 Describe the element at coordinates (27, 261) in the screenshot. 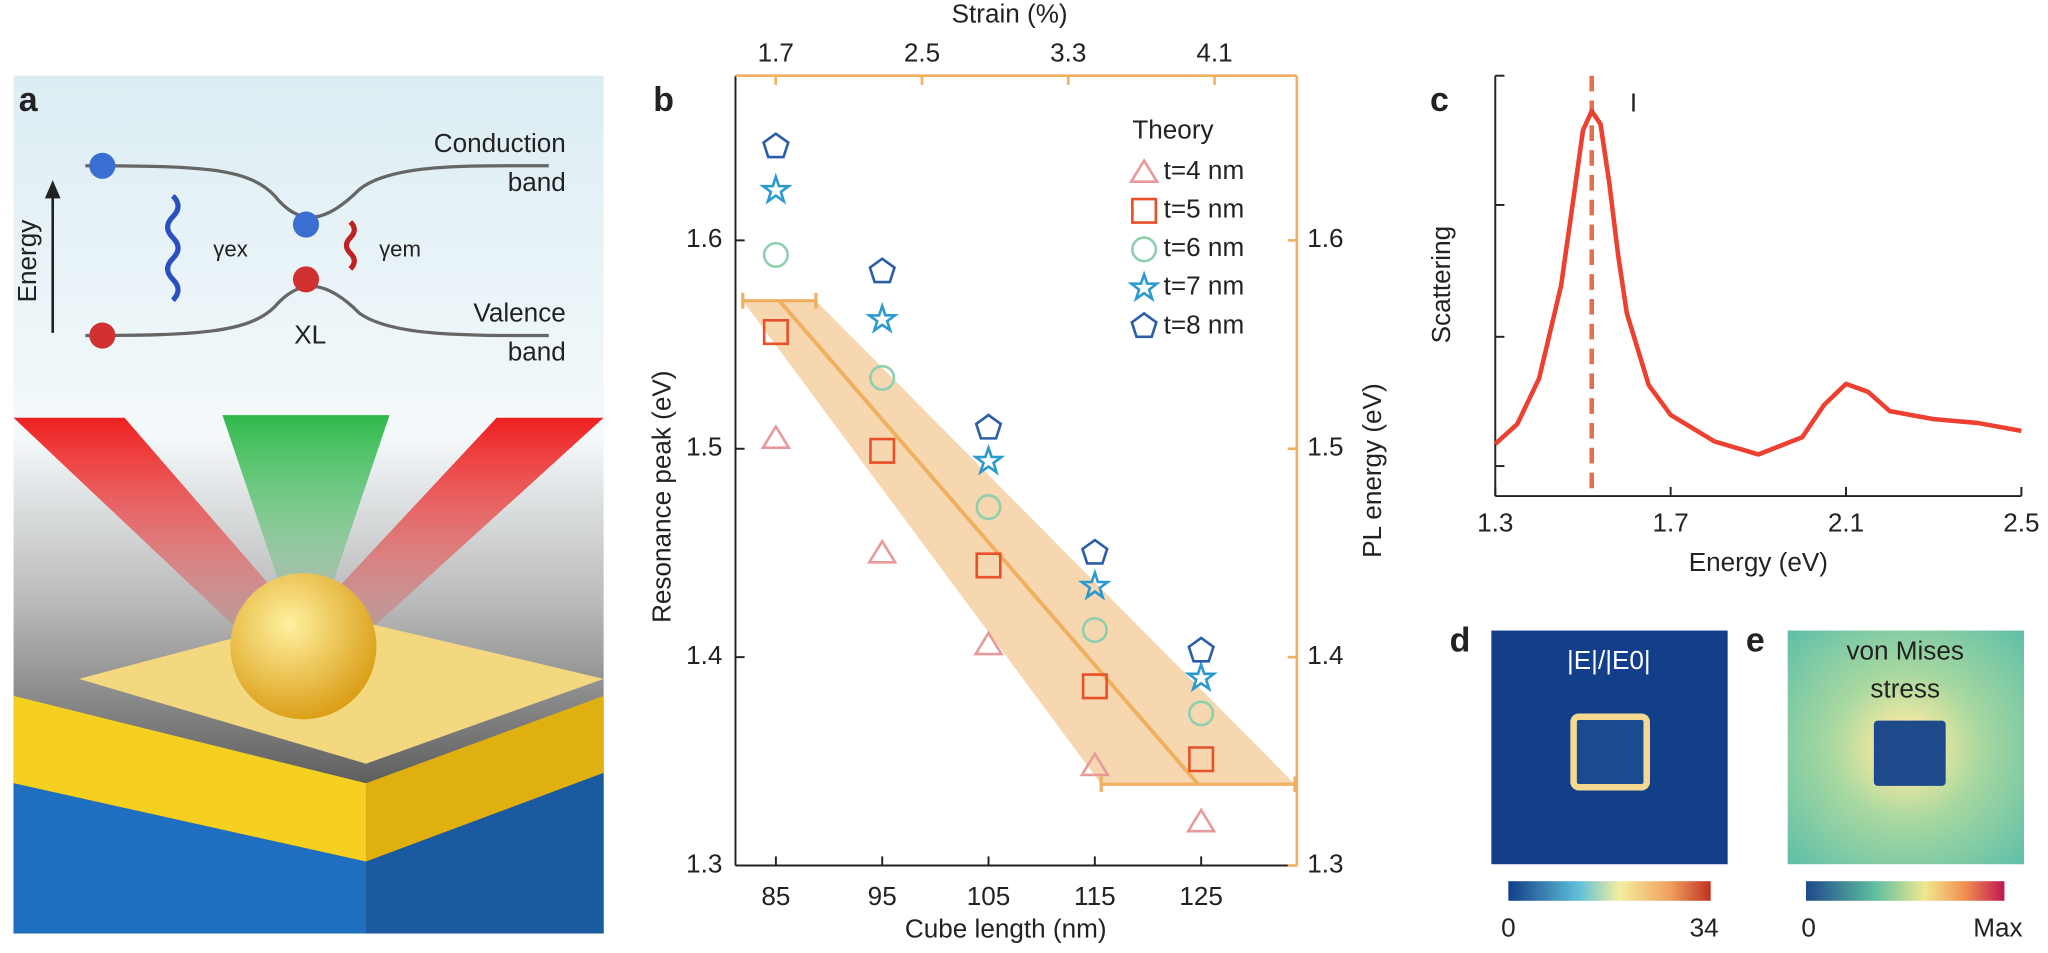

I see `energy-label: Energy` at that location.